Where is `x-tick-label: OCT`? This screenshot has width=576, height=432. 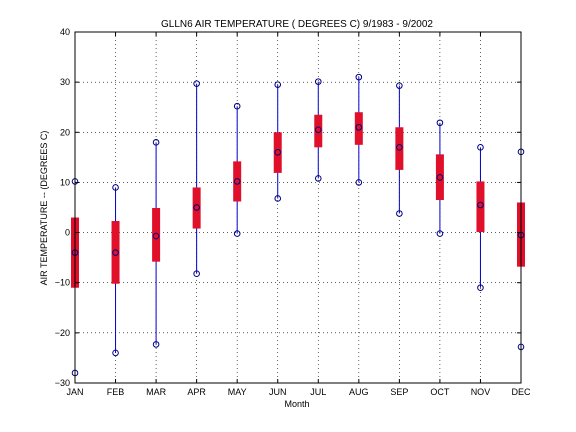
x-tick-label: OCT is located at coordinates (440, 392).